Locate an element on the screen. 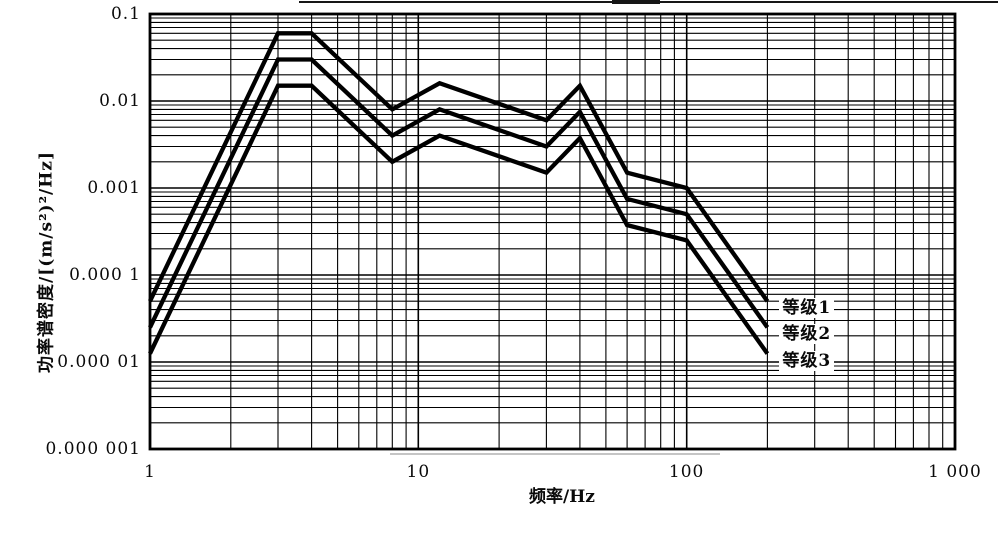  y-tick-label: 0.1 is located at coordinates (125, 14).